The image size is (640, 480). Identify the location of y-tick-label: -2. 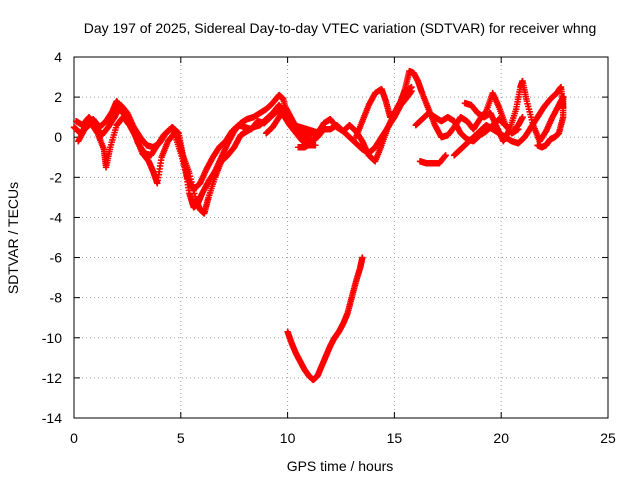
(56, 177).